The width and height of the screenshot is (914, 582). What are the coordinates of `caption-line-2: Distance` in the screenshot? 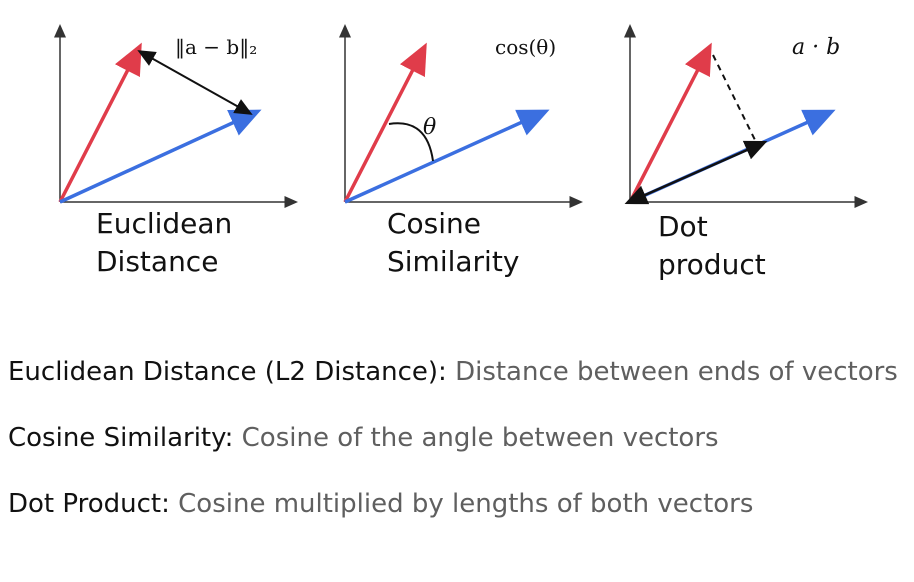 It's located at (157, 261).